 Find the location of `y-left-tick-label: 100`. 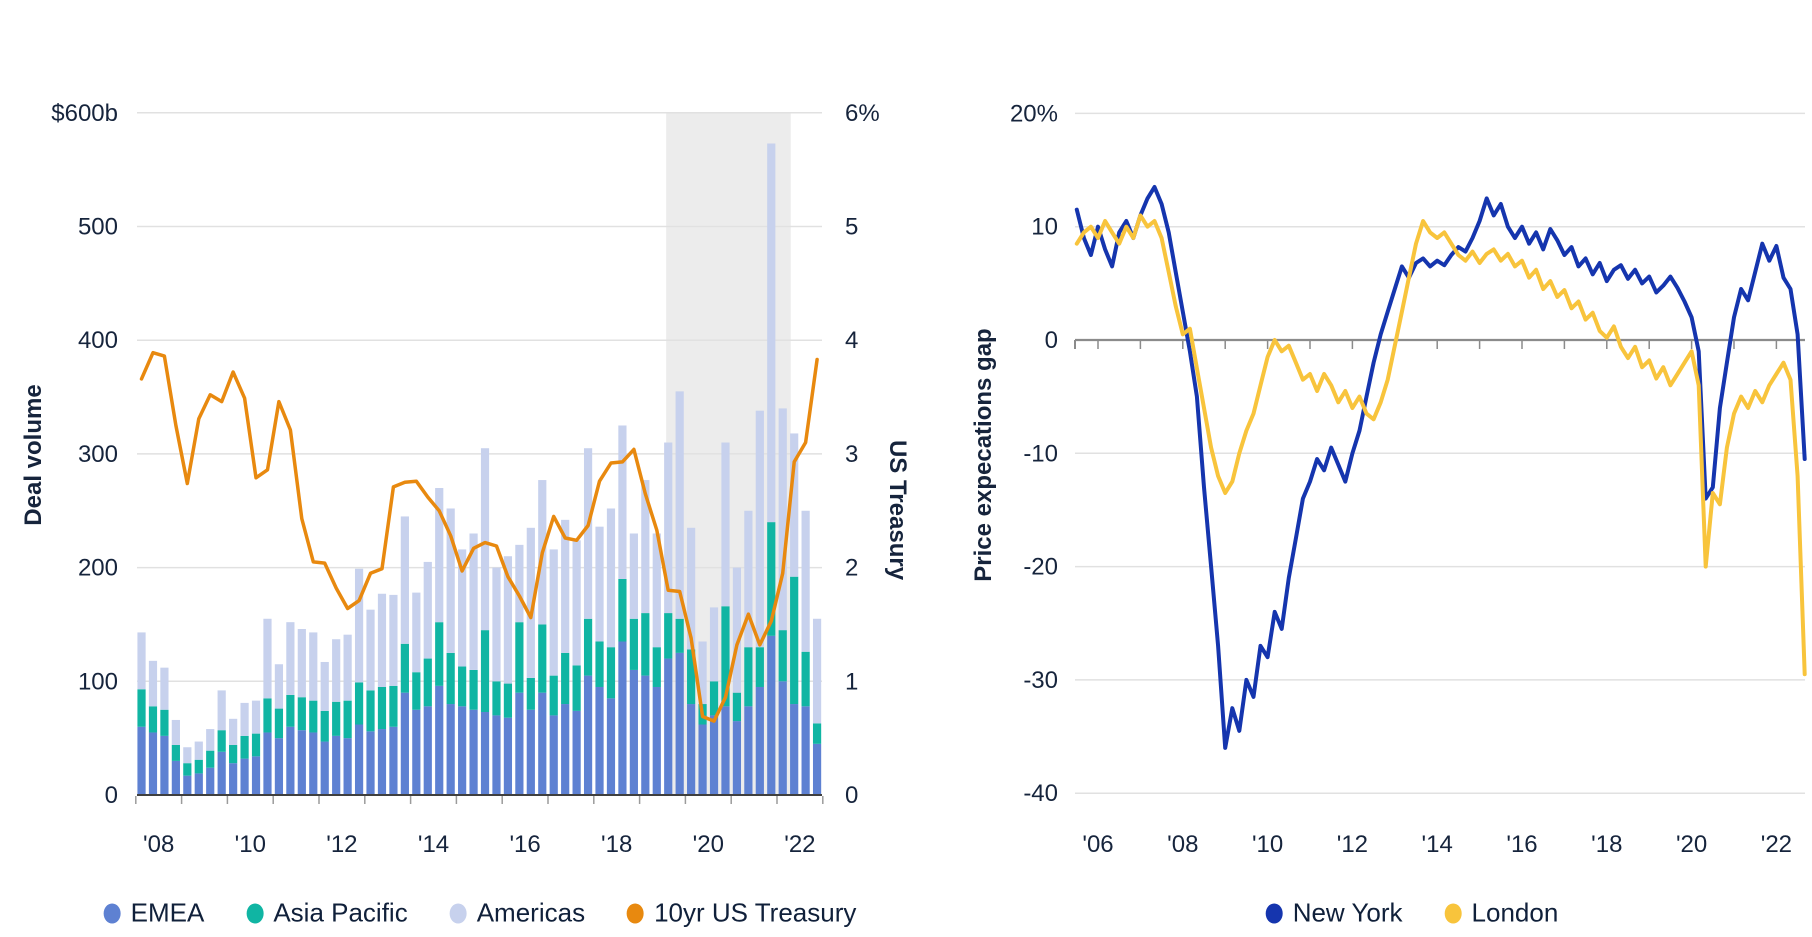

y-left-tick-label: 100 is located at coordinates (98, 681).